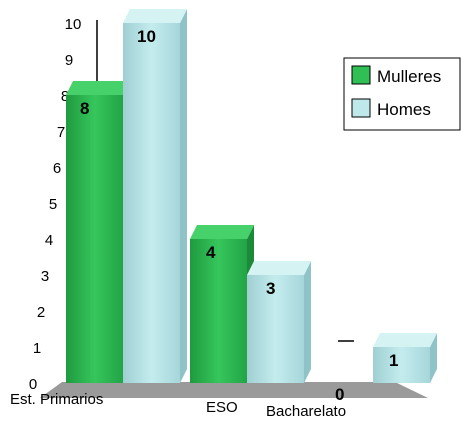  Describe the element at coordinates (222, 304) in the screenshot. I see `bar-mulleres-eso` at that location.